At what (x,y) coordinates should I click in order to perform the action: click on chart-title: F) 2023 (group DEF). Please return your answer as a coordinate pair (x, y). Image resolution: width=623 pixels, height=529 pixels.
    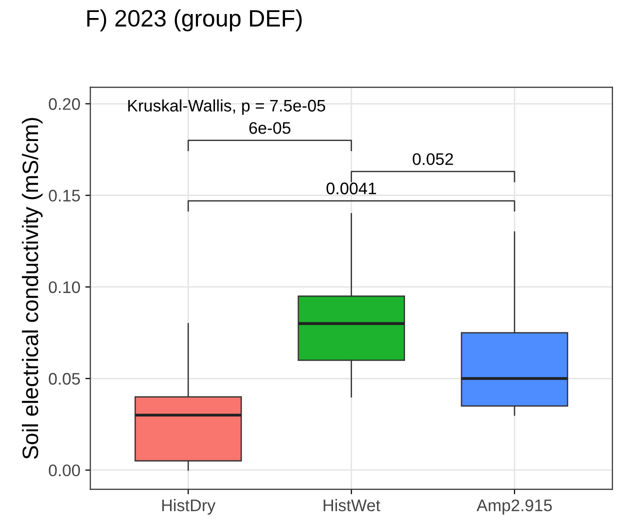
    Looking at the image, I should click on (194, 20).